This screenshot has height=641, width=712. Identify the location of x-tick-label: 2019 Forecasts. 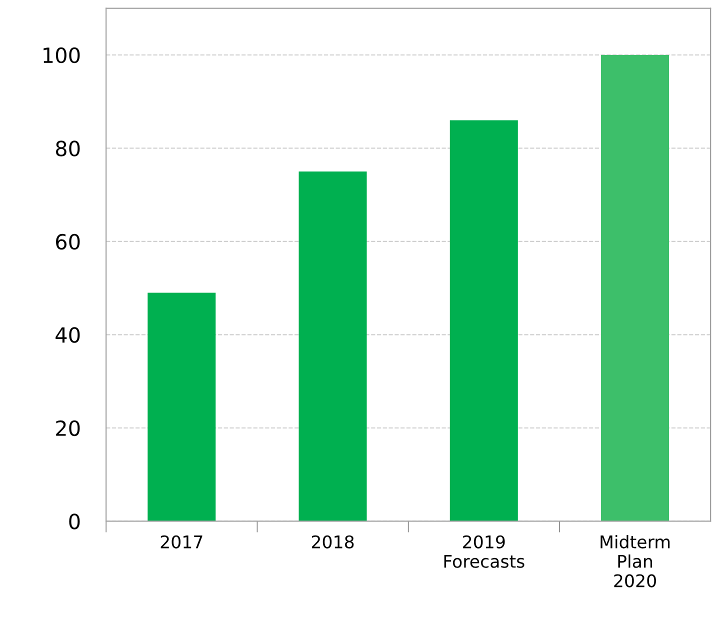
(484, 551).